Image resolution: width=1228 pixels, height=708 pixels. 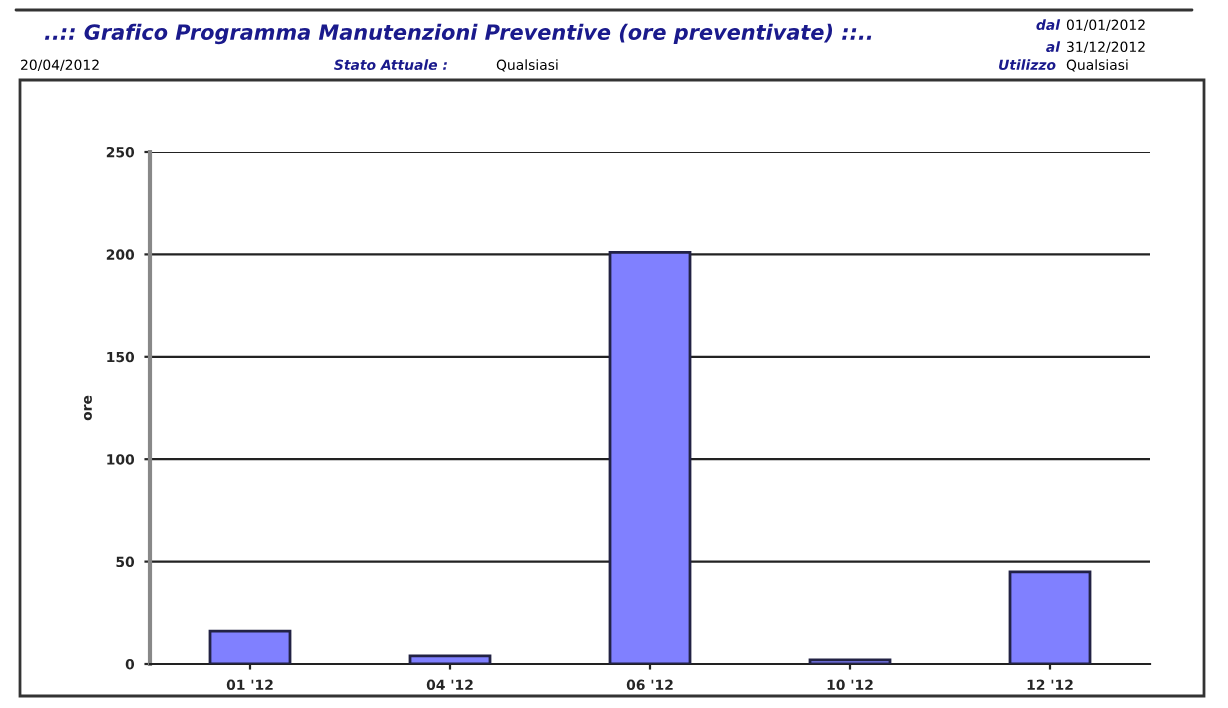 What do you see at coordinates (458, 34) in the screenshot?
I see `chart-title: ..:: Grafico Programma Manutenzioni Preventive (ore preventivate) ::..` at bounding box center [458, 34].